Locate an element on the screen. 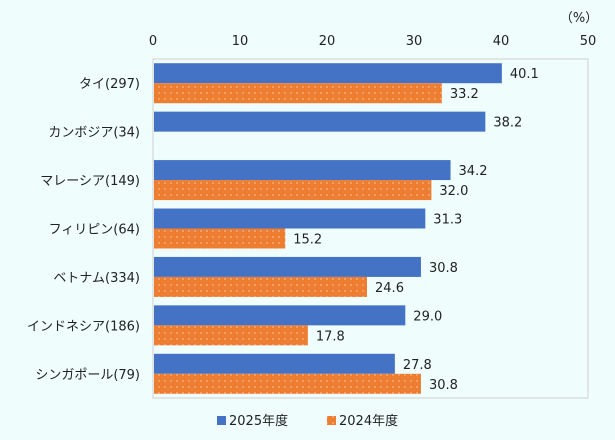 The image size is (615, 440). data-label: 15.2 is located at coordinates (307, 240).